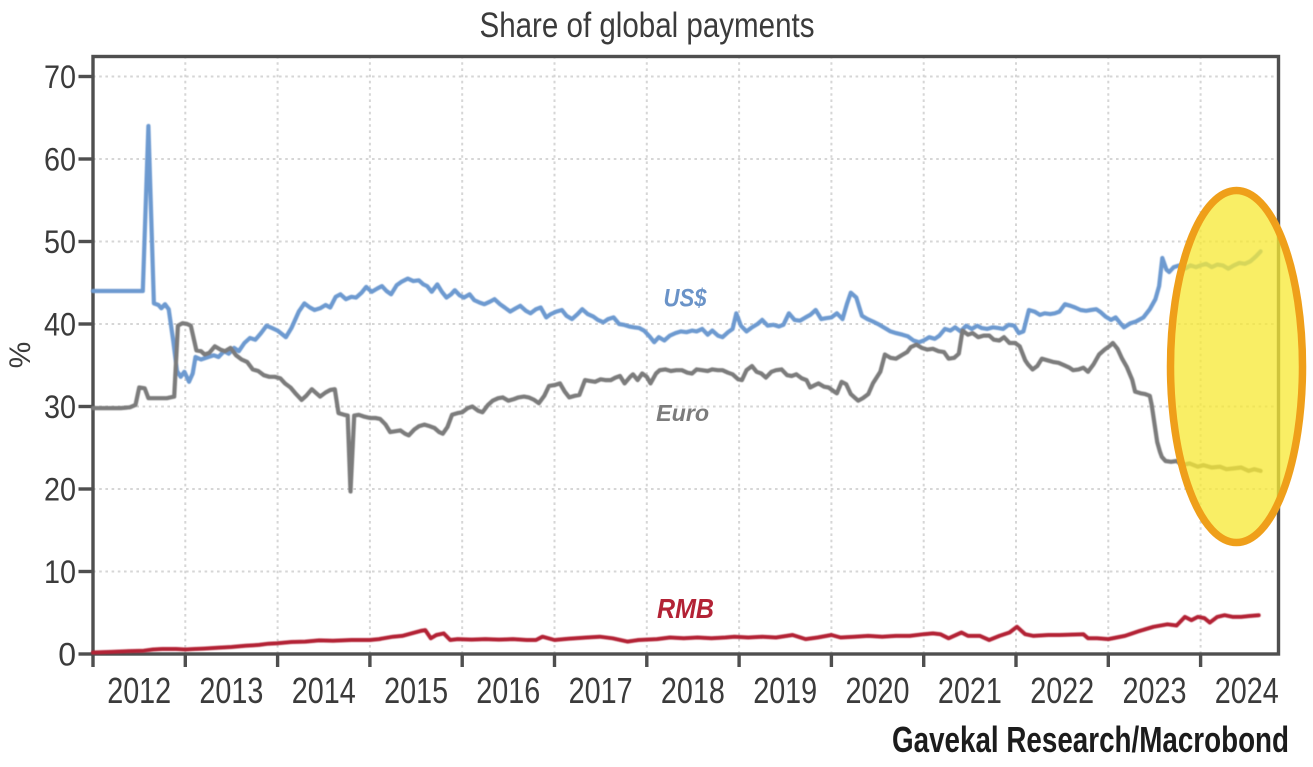  Describe the element at coordinates (60, 160) in the screenshot. I see `svg-text: 60` at that location.